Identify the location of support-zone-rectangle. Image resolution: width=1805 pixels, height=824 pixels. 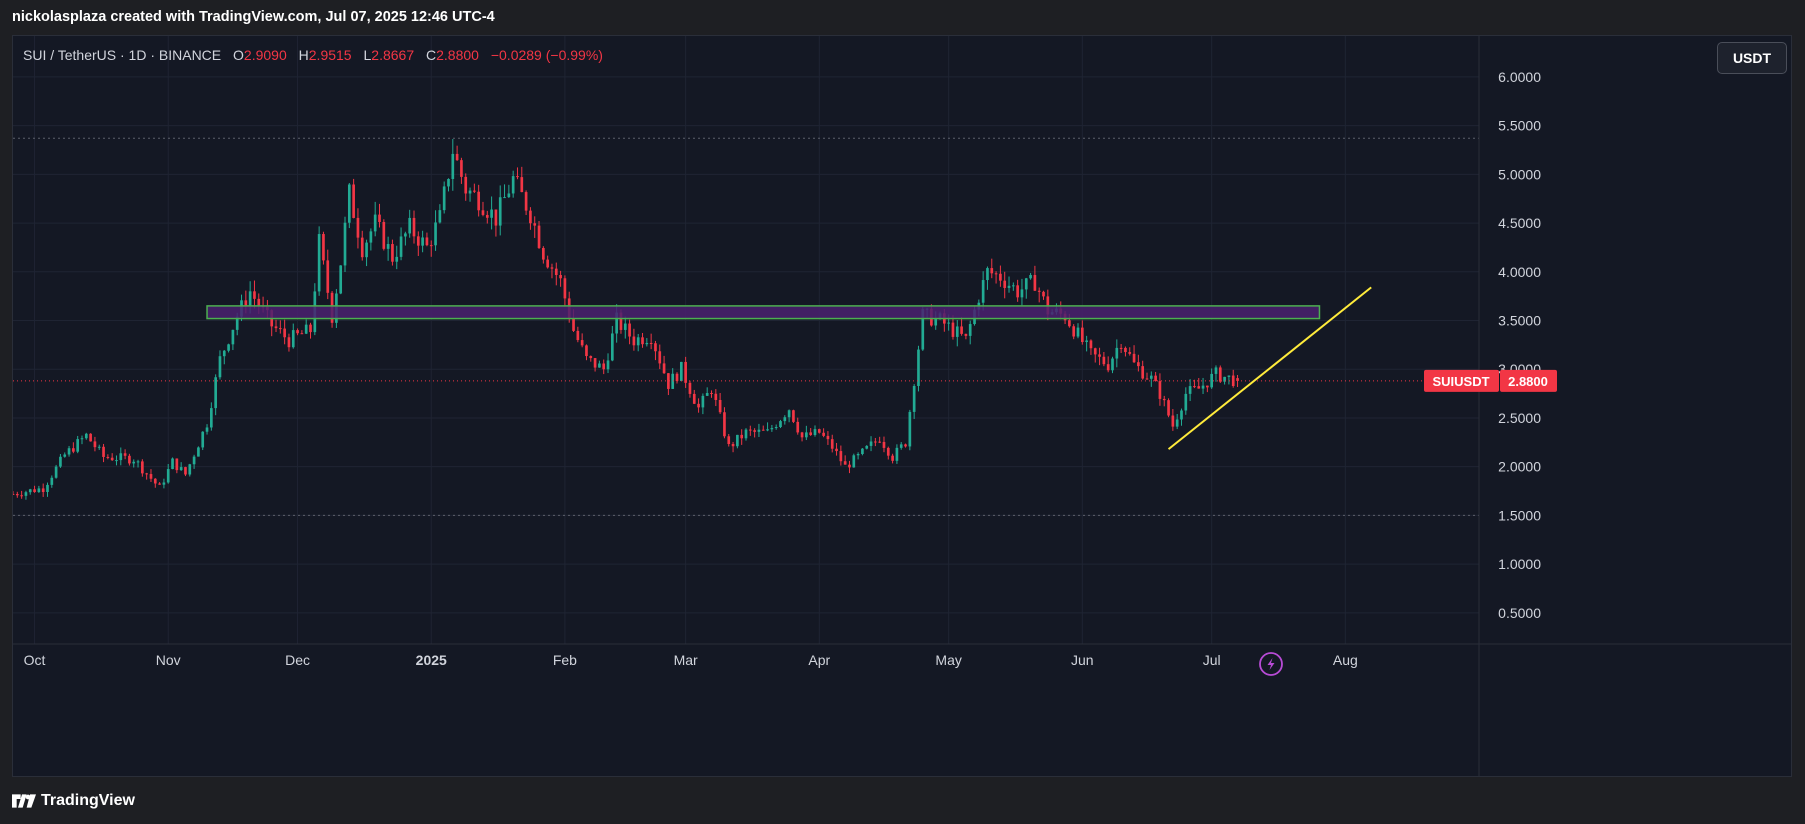
(763, 312).